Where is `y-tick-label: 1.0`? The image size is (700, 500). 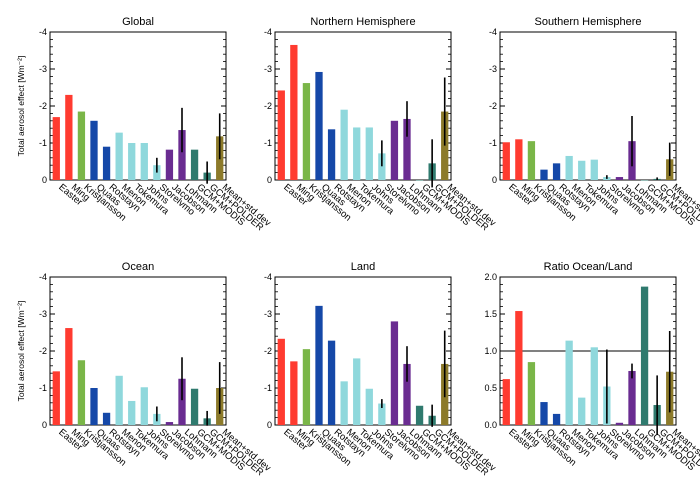
y-tick-label: 1.0 is located at coordinates (490, 351).